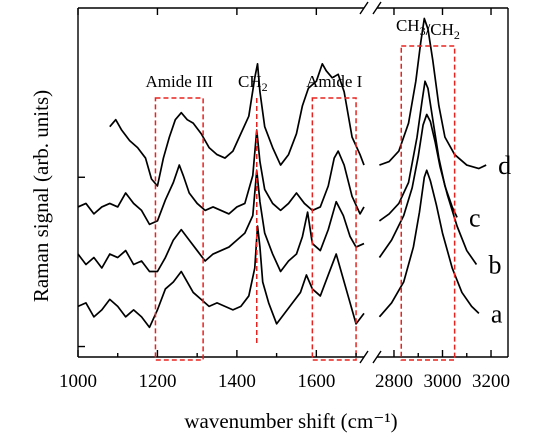 The height and width of the screenshot is (446, 550). What do you see at coordinates (334, 81) in the screenshot?
I see `annotation-label: Amide I` at bounding box center [334, 81].